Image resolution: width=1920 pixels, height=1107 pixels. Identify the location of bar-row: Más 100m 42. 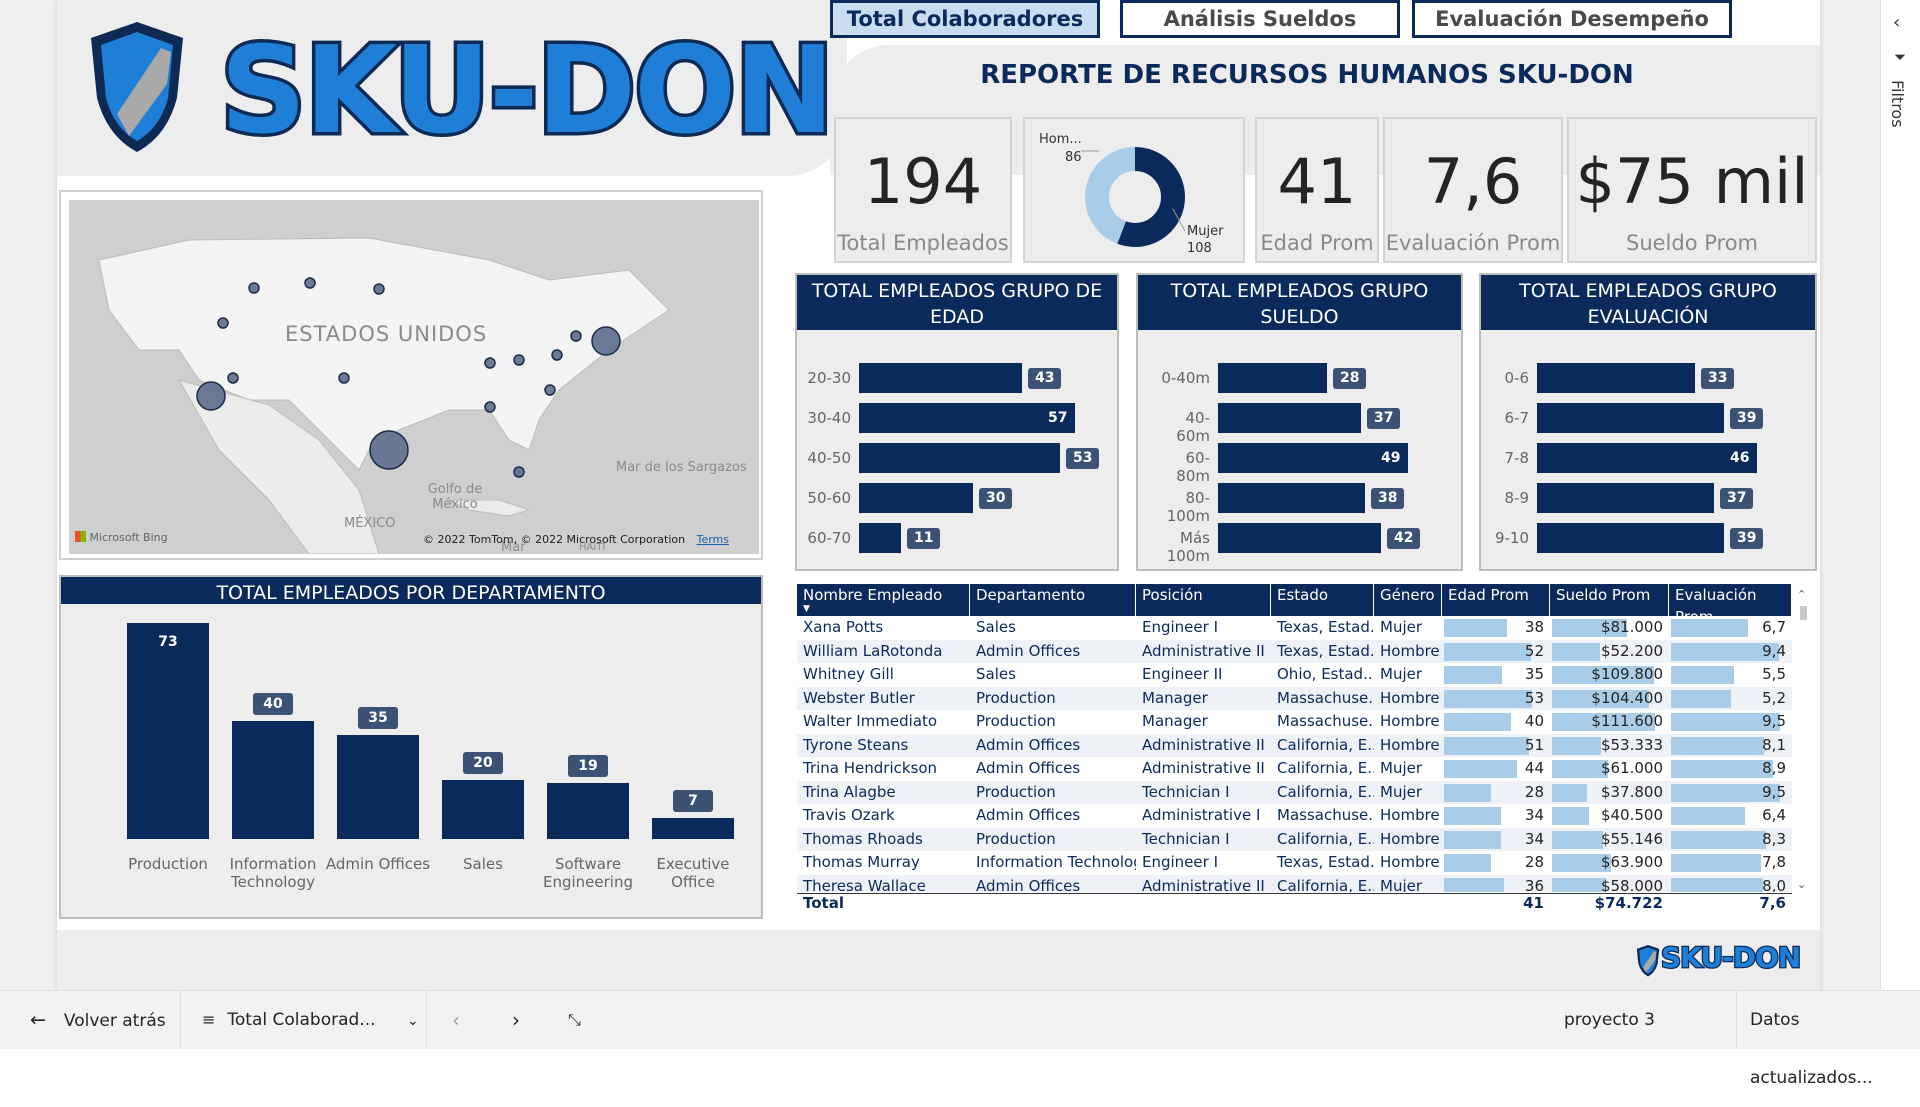
(1306, 544).